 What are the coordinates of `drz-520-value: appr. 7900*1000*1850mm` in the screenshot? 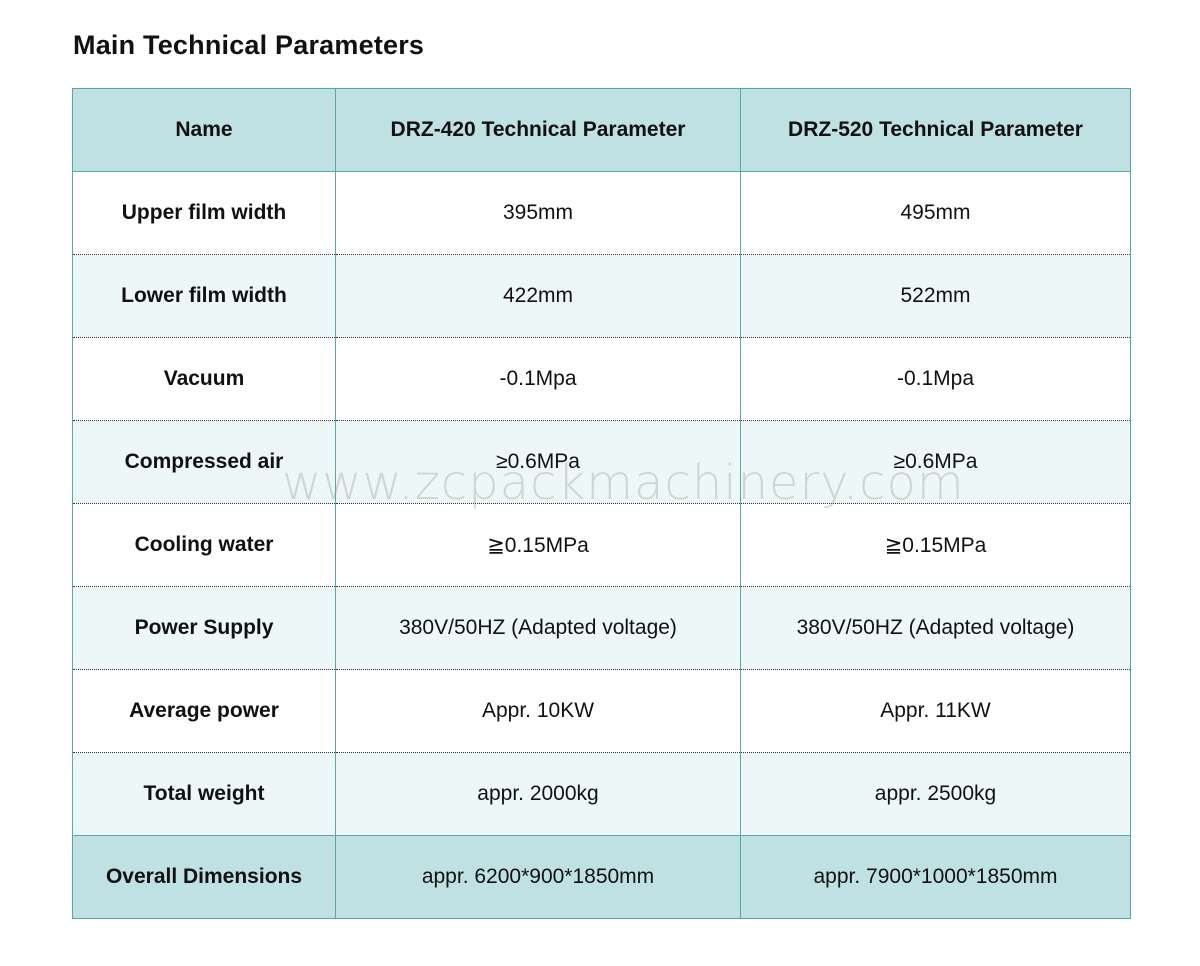 It's located at (935, 877).